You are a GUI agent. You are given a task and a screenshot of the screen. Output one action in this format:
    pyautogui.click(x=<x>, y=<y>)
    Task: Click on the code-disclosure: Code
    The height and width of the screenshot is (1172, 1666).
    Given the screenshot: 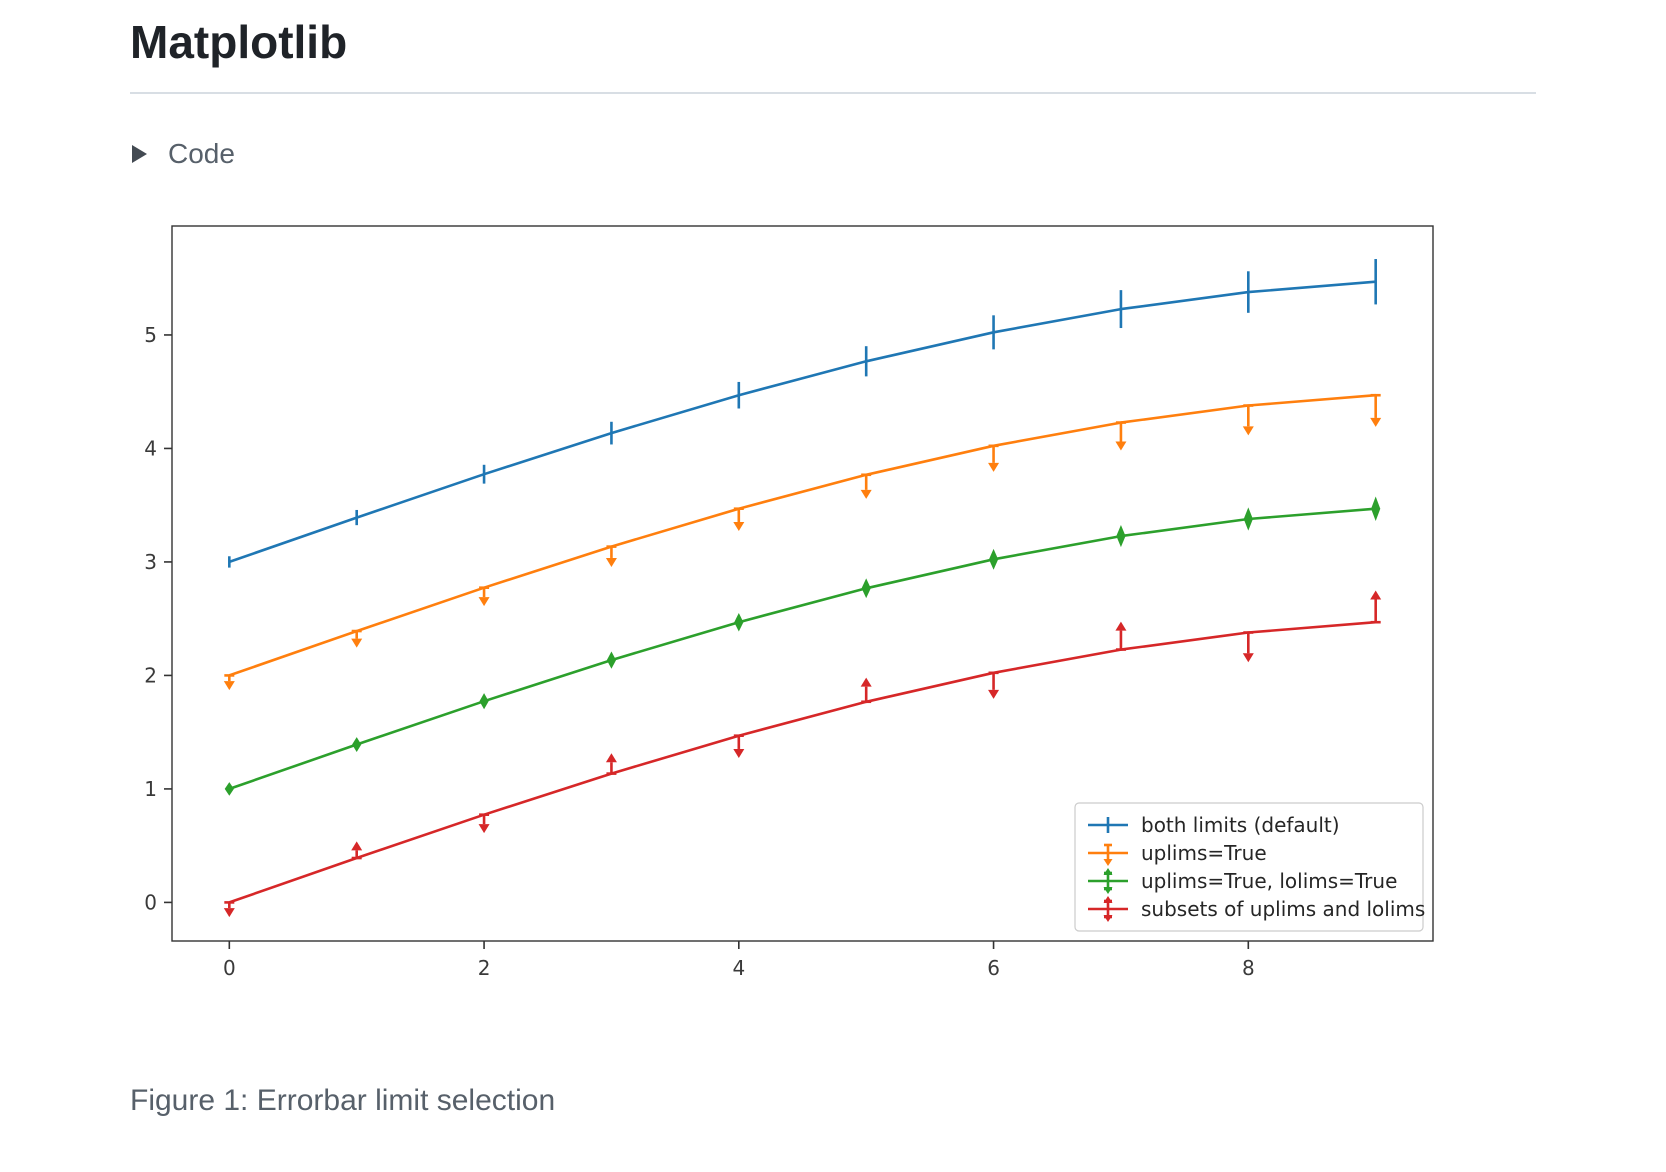 What is the action you would take?
    pyautogui.click(x=833, y=154)
    